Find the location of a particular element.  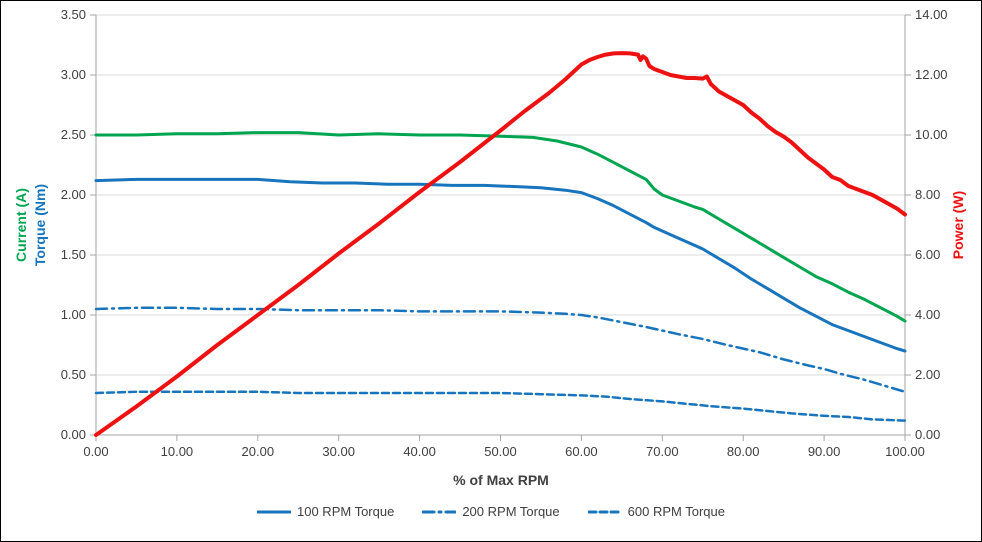

tick-label: 50.00 is located at coordinates (500, 451).